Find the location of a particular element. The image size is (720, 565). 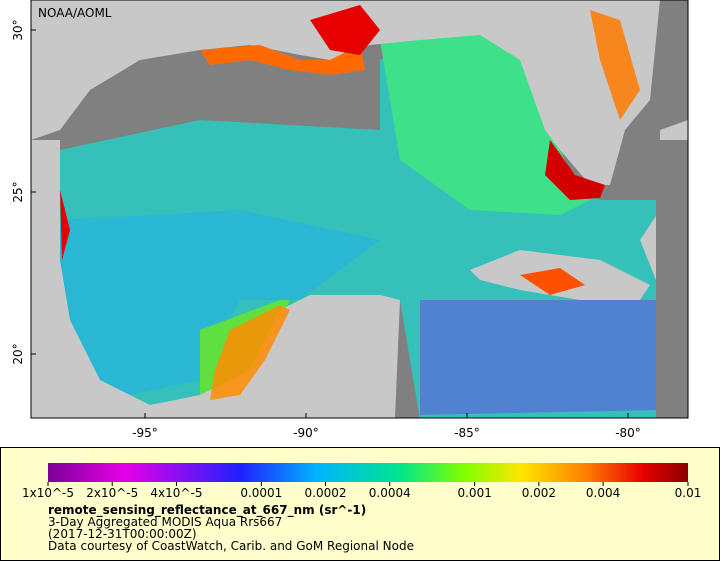

legend-line: 3-Day Aggregated MODIS Aqua Rrs667 is located at coordinates (165, 522).